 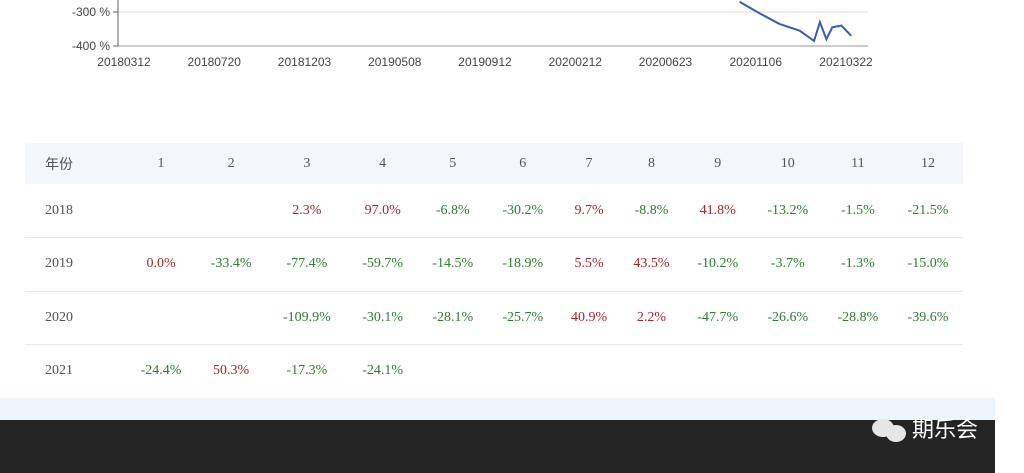 What do you see at coordinates (883, 428) in the screenshot?
I see `wechat-icon` at bounding box center [883, 428].